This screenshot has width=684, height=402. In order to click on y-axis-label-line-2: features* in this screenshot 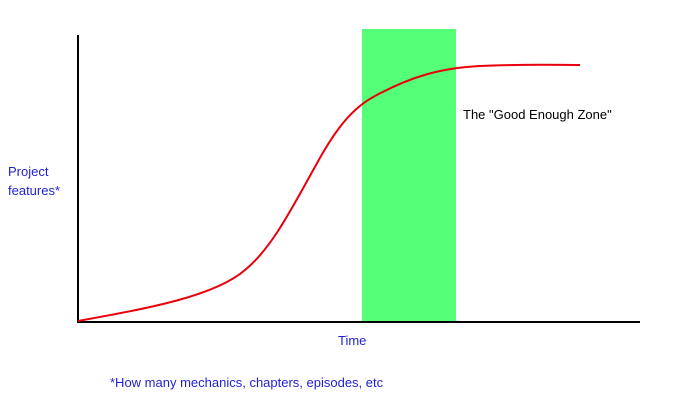, I will do `click(34, 190)`.